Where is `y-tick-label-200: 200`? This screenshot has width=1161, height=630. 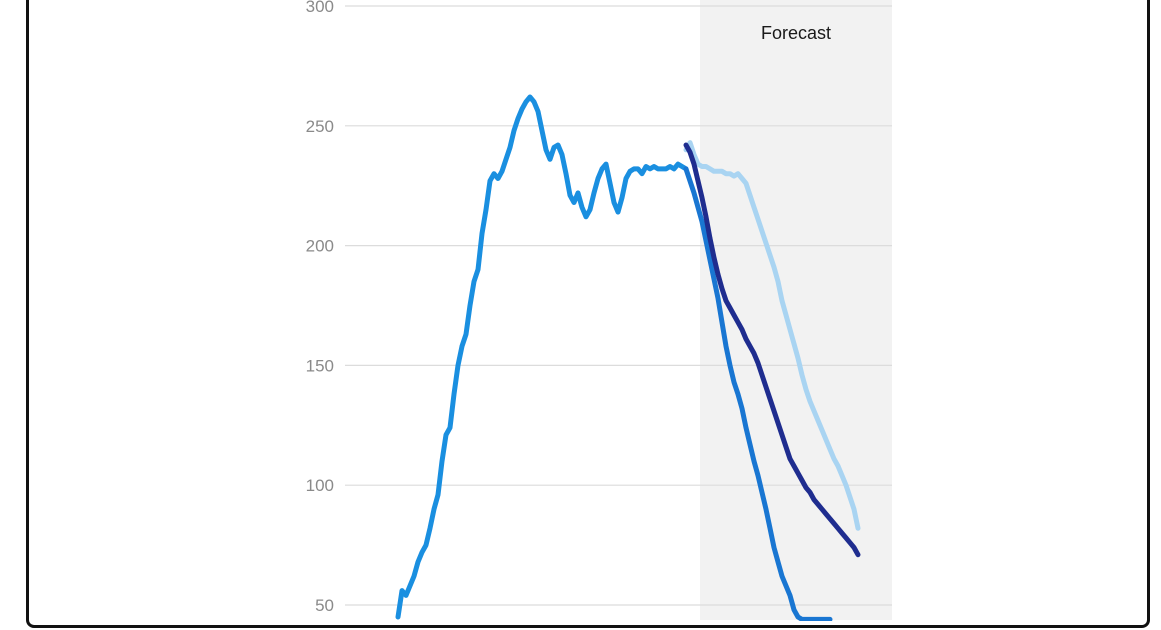
y-tick-label-200: 200 is located at coordinates (320, 246).